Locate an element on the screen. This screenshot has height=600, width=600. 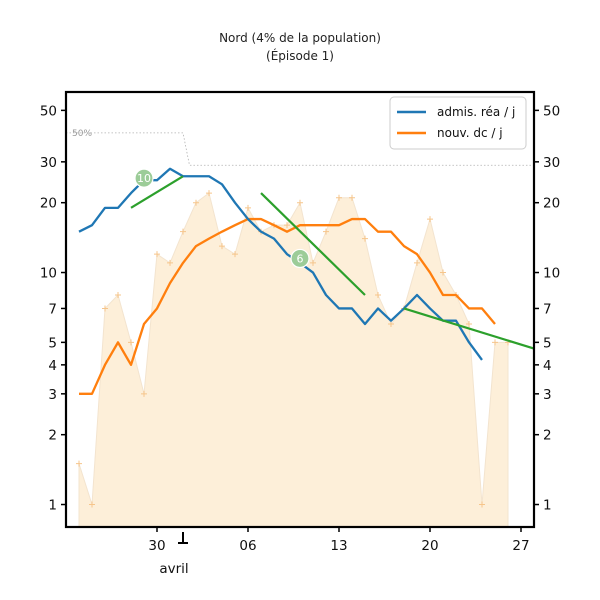
y-tick-label-right: 1 is located at coordinates (547, 506).